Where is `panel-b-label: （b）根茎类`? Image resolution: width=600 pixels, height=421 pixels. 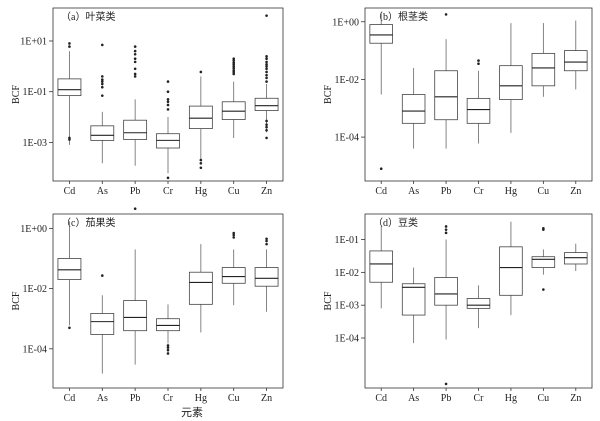
panel-b-label: （b）根茎类 is located at coordinates (400, 16).